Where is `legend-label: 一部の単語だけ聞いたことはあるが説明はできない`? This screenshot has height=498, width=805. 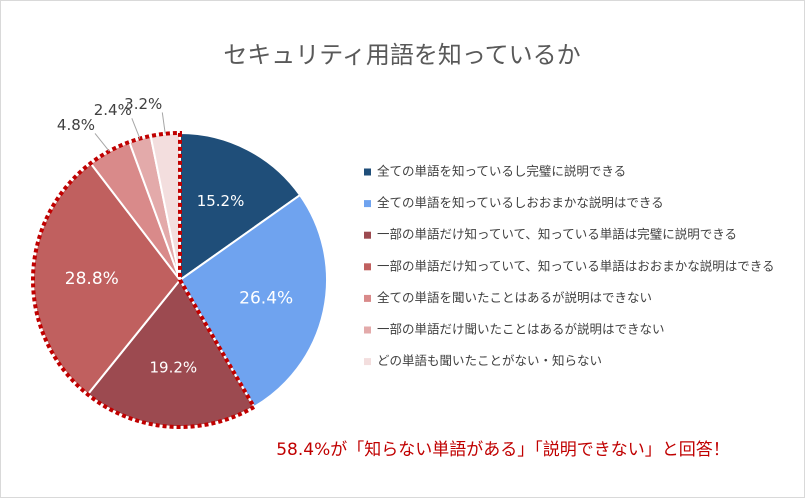 legend-label: 一部の単語だけ聞いたことはあるが説明はできない is located at coordinates (521, 329).